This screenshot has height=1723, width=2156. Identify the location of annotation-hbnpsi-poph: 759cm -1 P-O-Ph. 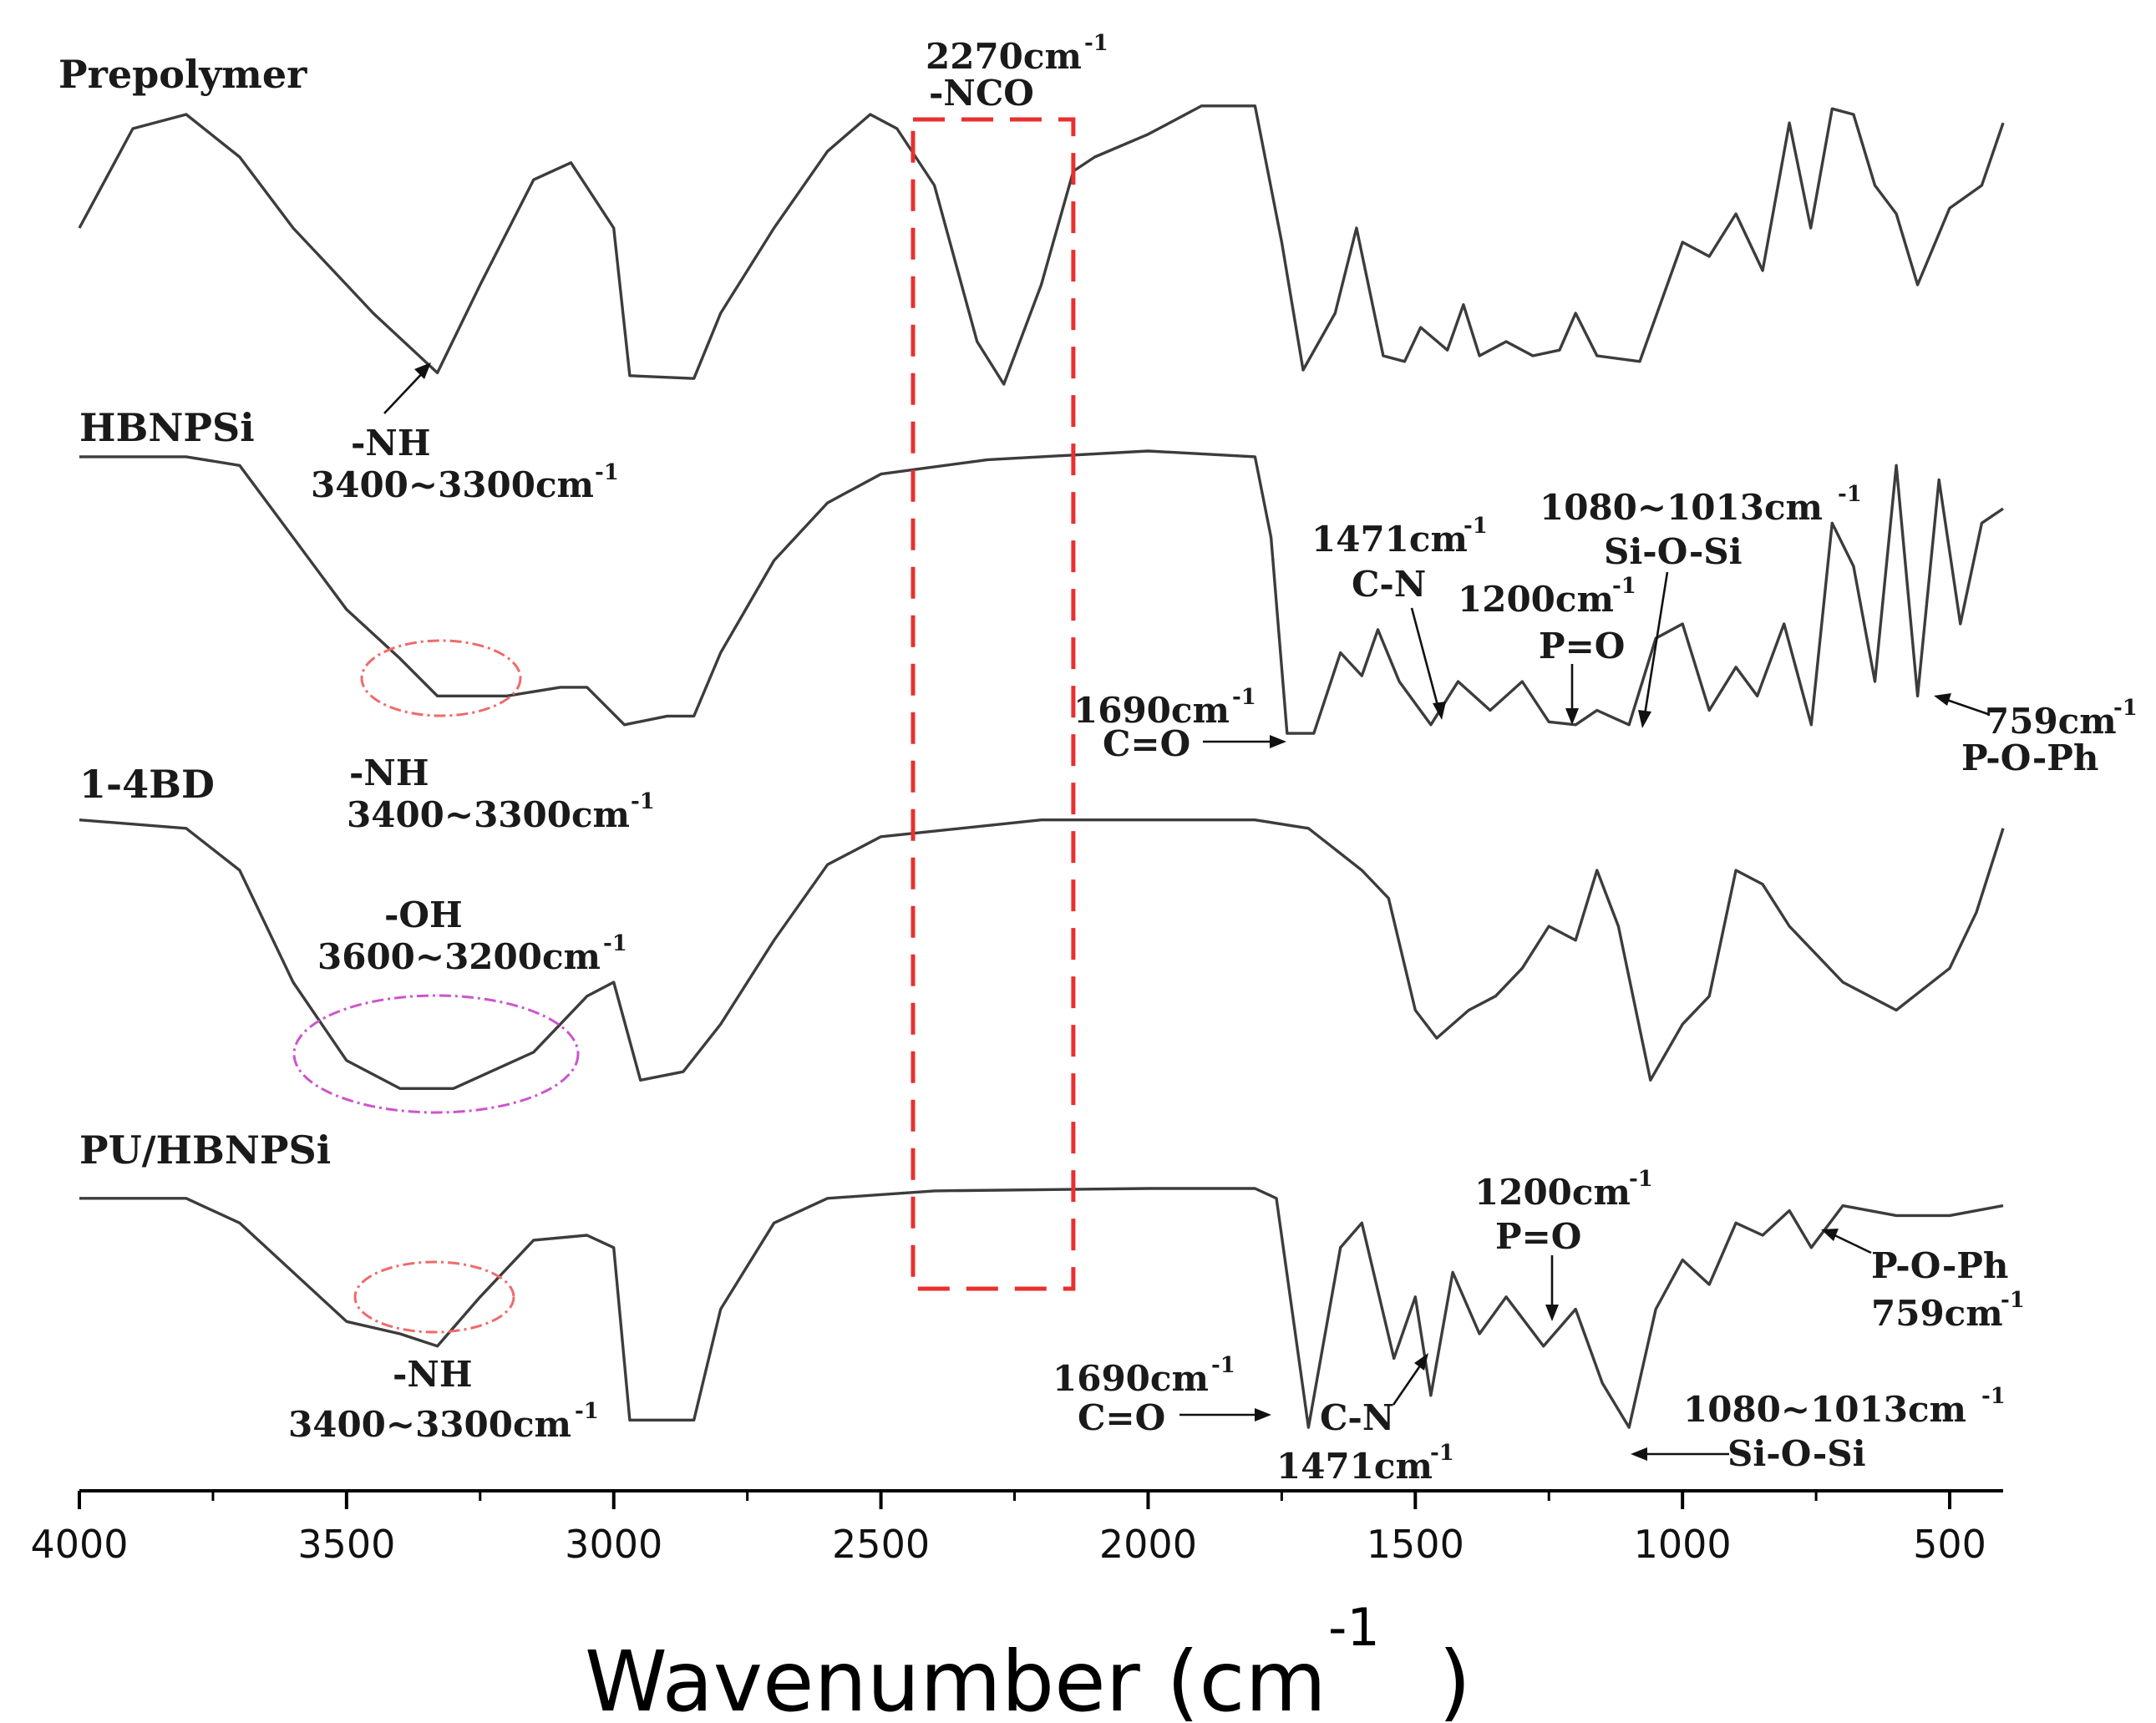
(2036, 735).